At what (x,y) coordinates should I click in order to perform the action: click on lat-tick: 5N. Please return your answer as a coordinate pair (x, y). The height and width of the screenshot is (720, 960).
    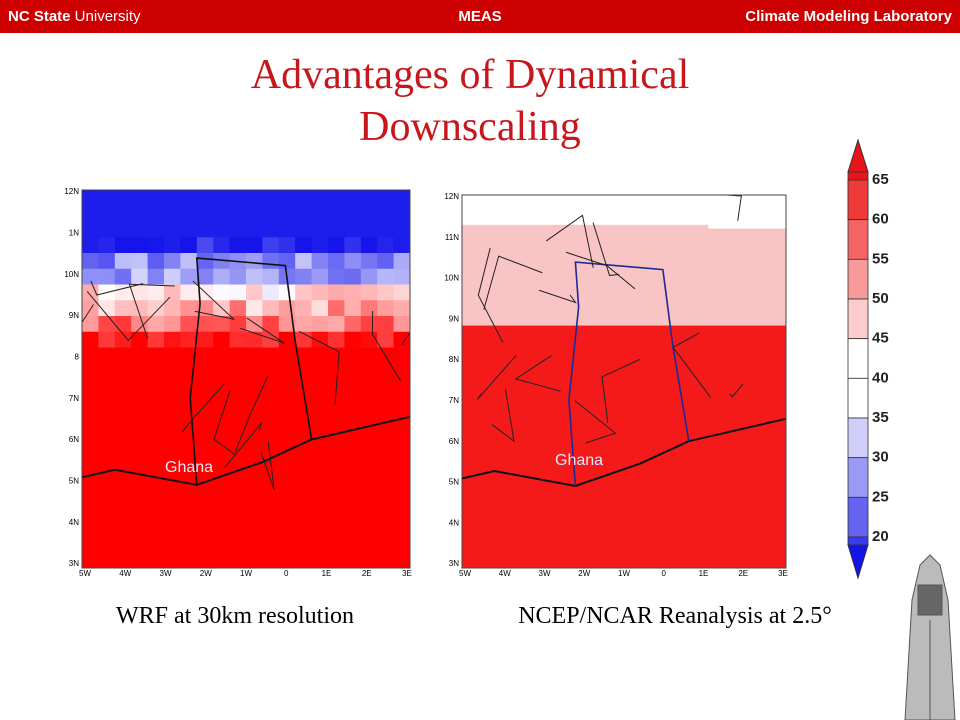
    Looking at the image, I should click on (454, 482).